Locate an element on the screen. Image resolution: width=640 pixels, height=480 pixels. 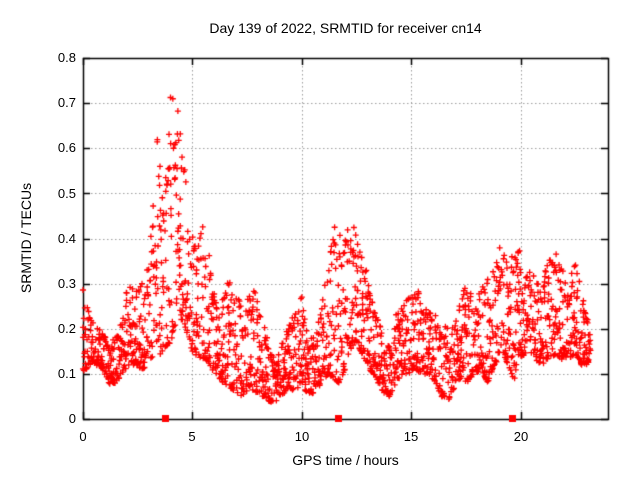
y-tick-label: 0.6 is located at coordinates (66, 147).